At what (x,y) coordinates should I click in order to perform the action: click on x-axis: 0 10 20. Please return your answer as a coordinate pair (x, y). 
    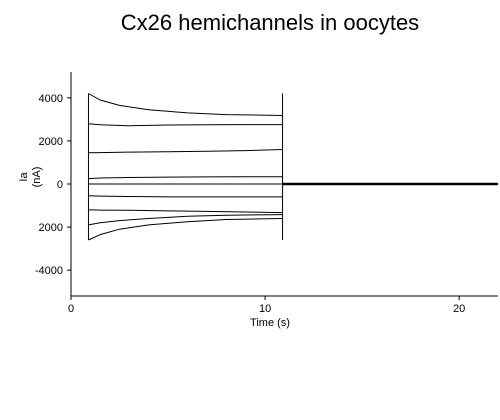
    Looking at the image, I should click on (283, 305).